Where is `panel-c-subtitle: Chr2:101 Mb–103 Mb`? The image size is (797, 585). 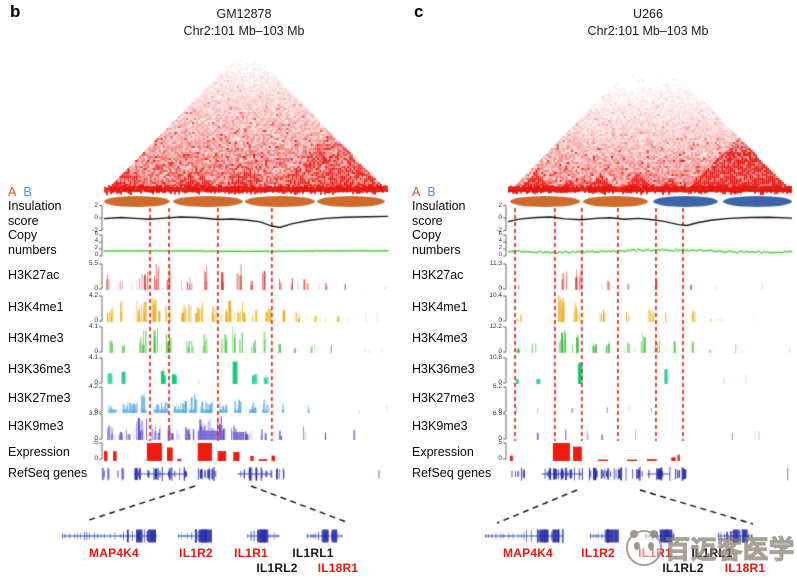 panel-c-subtitle: Chr2:101 Mb–103 Mb is located at coordinates (648, 31).